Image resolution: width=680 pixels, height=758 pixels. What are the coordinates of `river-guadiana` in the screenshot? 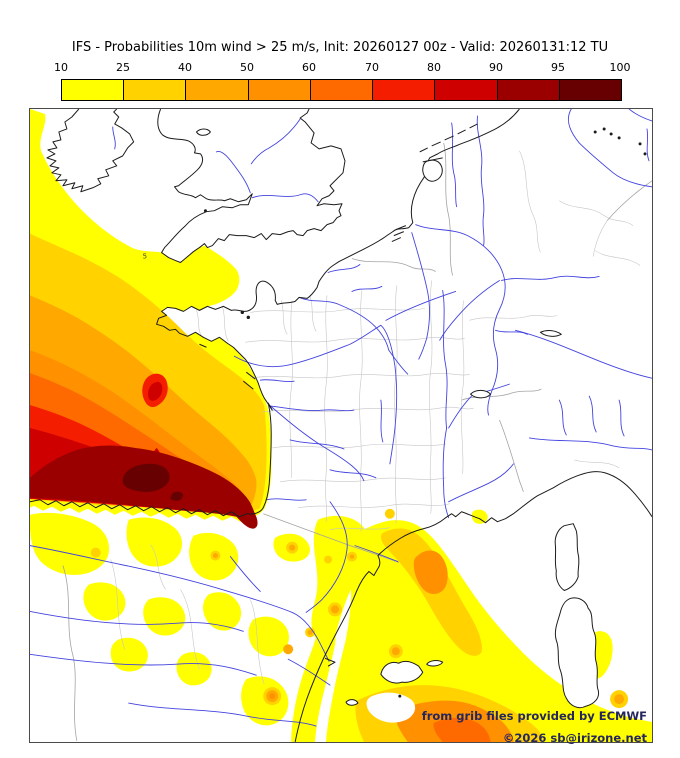 It's located at (222, 714).